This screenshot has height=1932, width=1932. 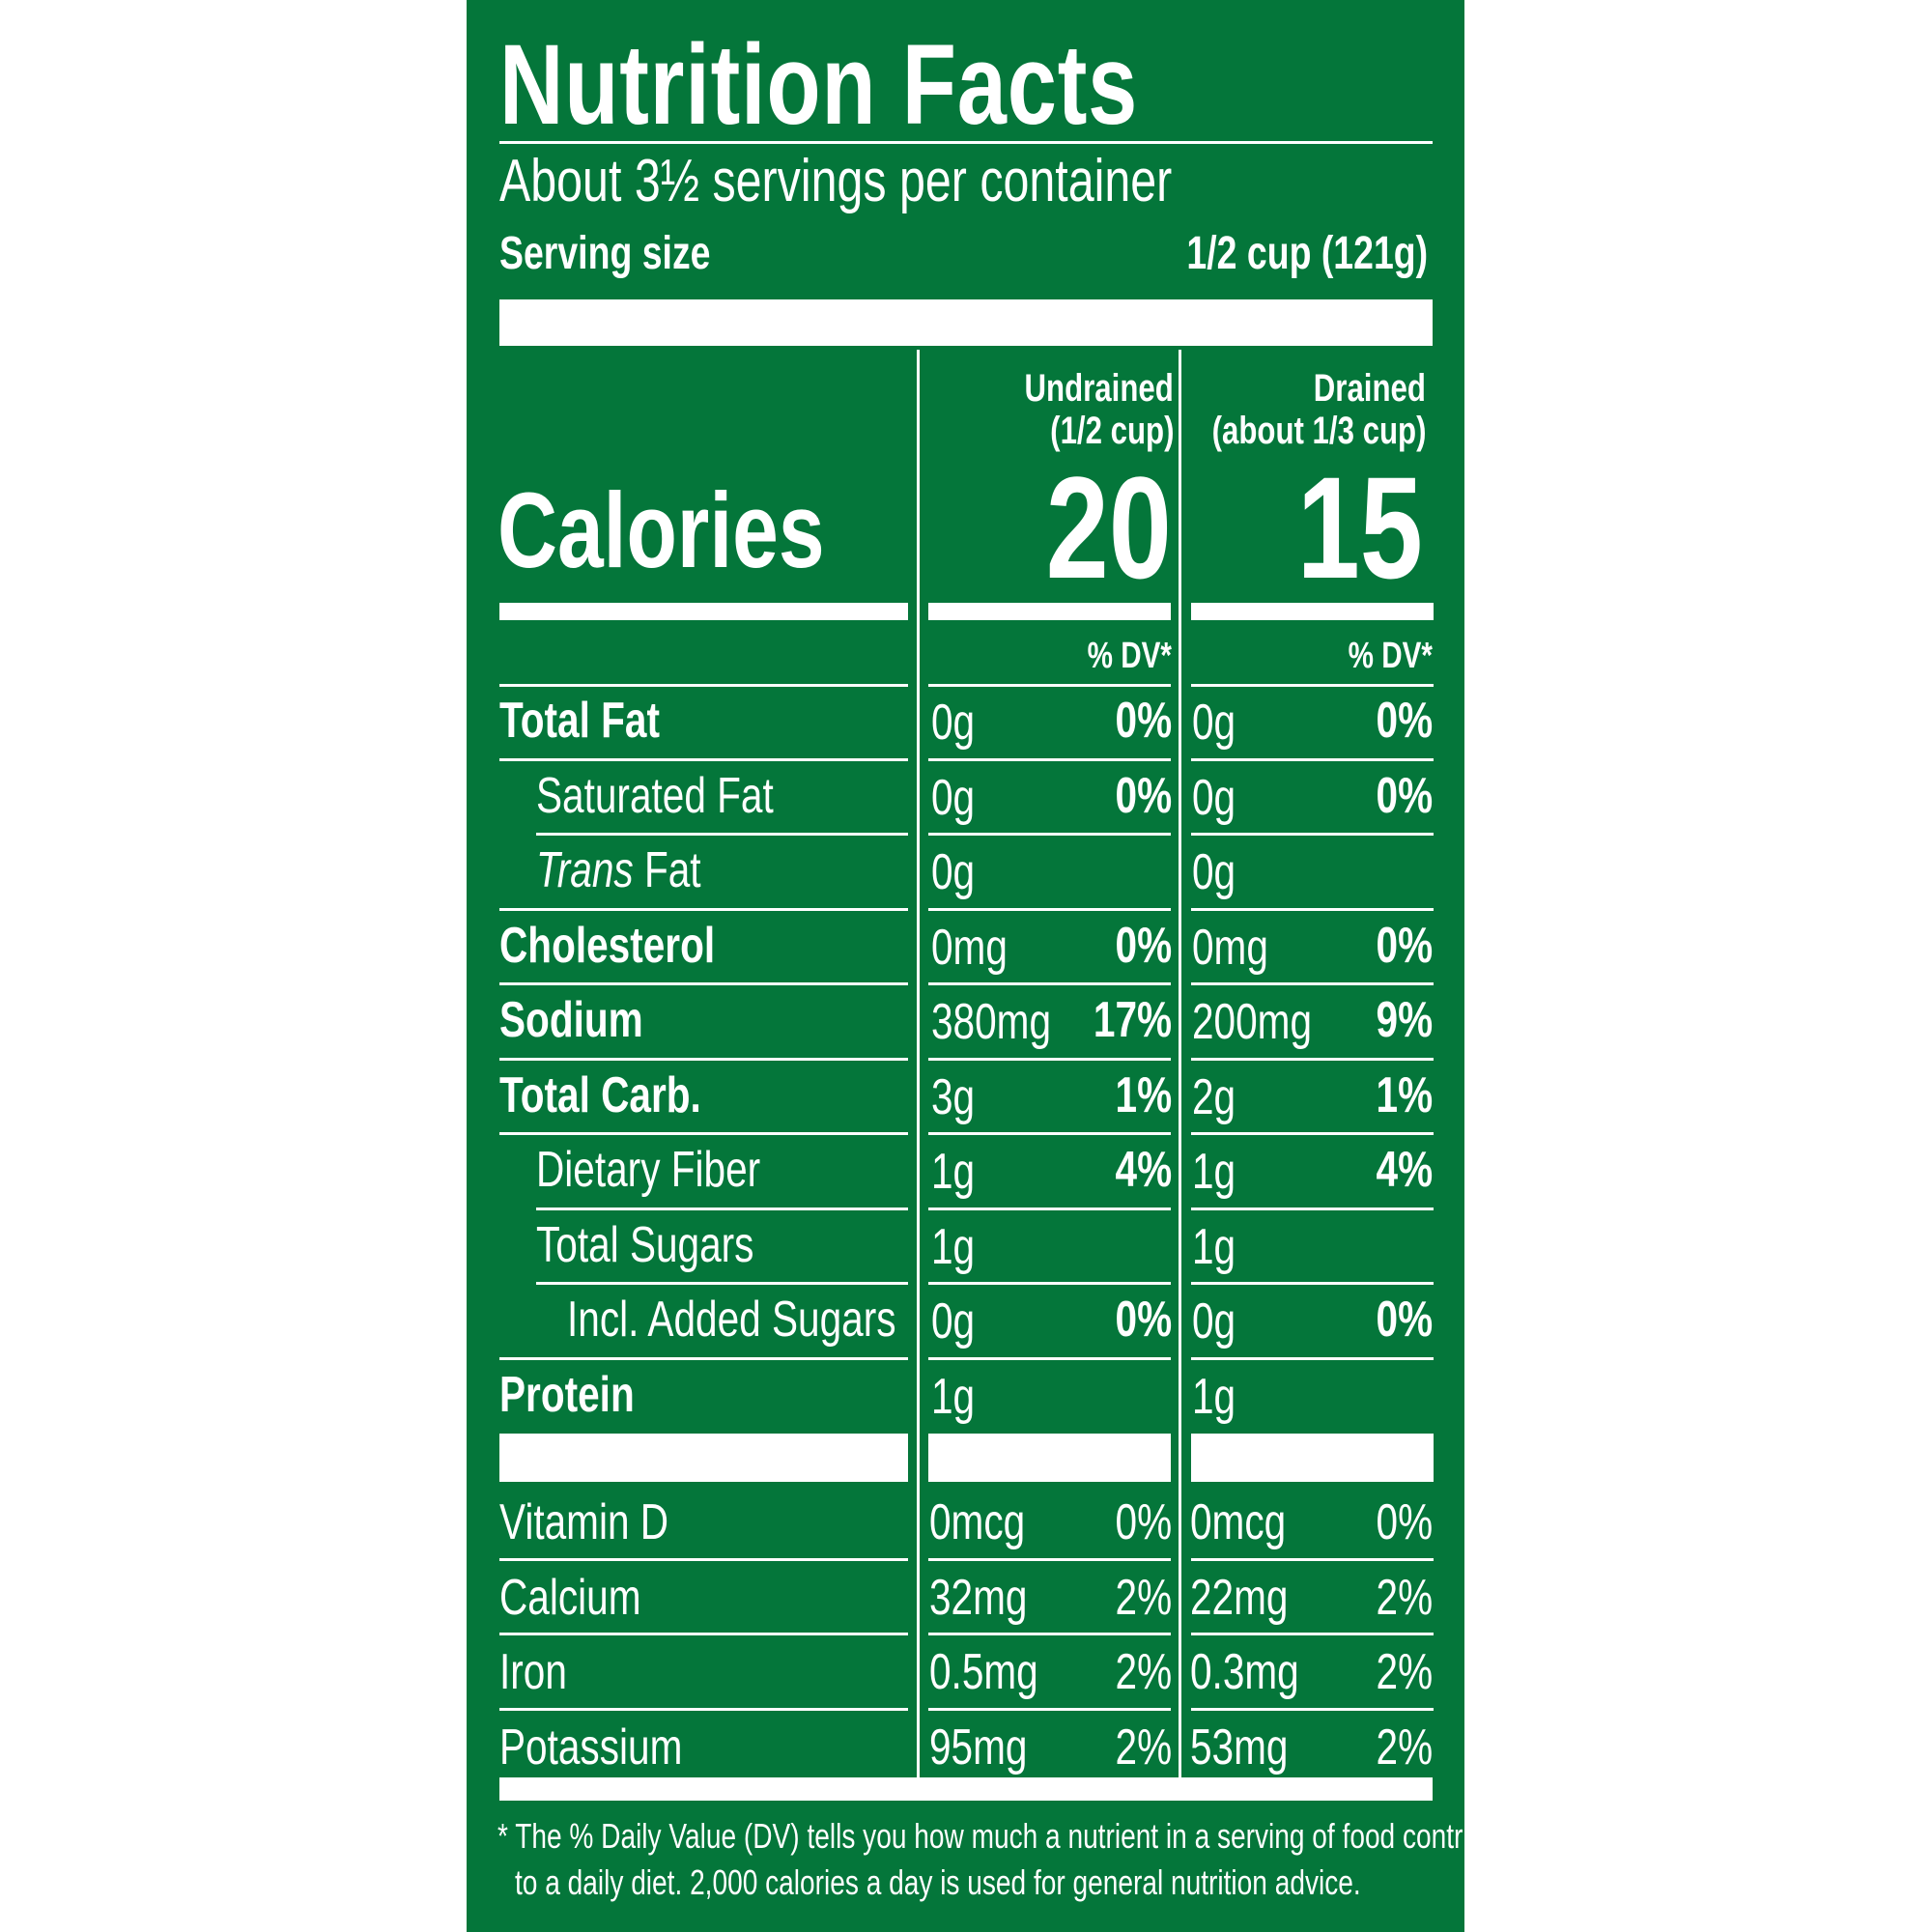 What do you see at coordinates (1404, 1094) in the screenshot?
I see `drained-percent-dv: 1%` at bounding box center [1404, 1094].